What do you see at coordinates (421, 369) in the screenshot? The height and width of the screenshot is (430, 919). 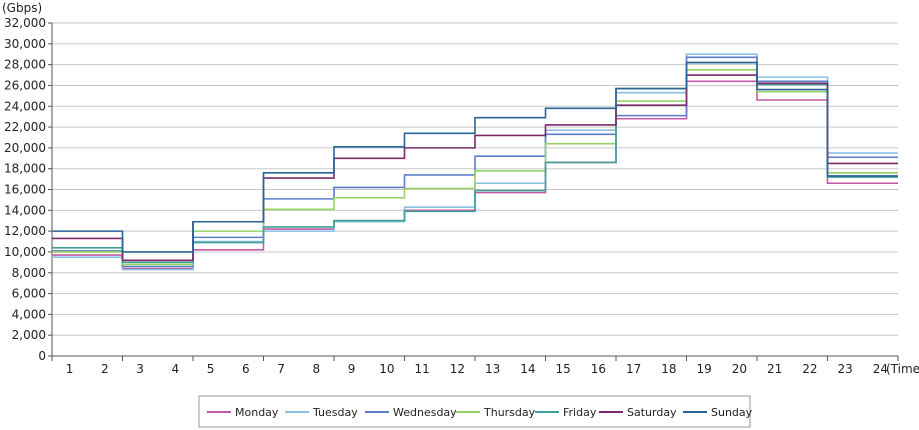 I see `x-tick-label: 11` at bounding box center [421, 369].